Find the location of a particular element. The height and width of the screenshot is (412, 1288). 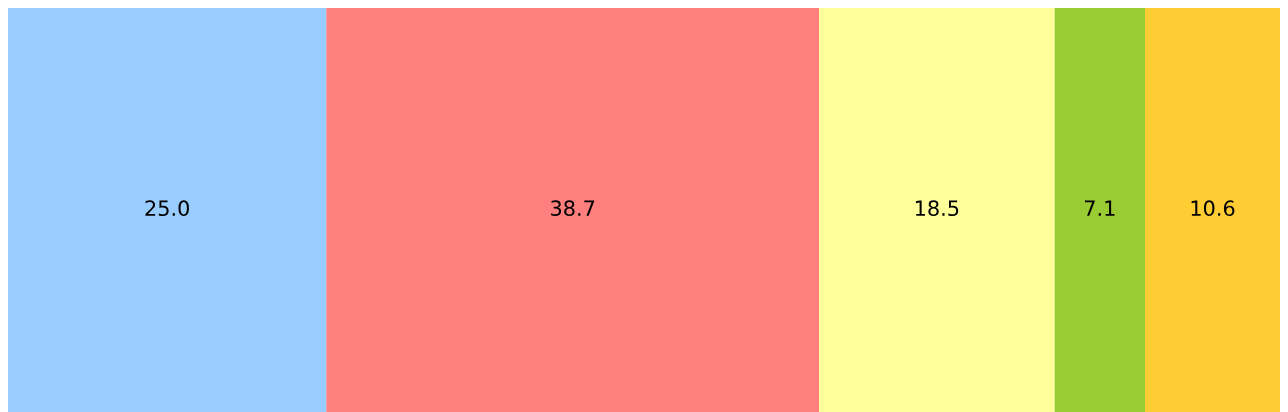

data-label: 10.6 is located at coordinates (1213, 208).